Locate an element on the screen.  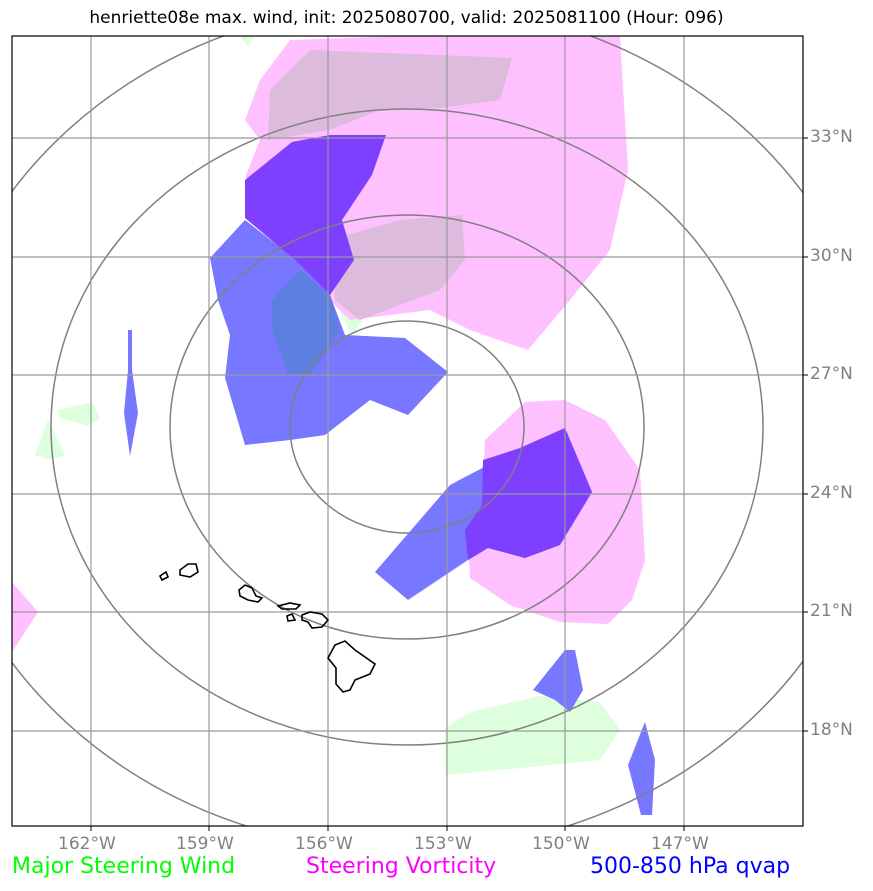
lon-label-162w: 162°W is located at coordinates (87, 844).